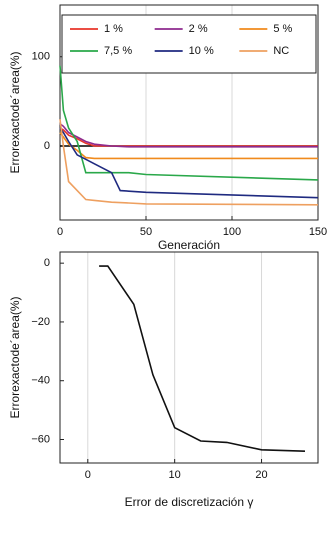 The height and width of the screenshot is (545, 328). I want to click on x-axis-label: Generación, so click(189, 245).